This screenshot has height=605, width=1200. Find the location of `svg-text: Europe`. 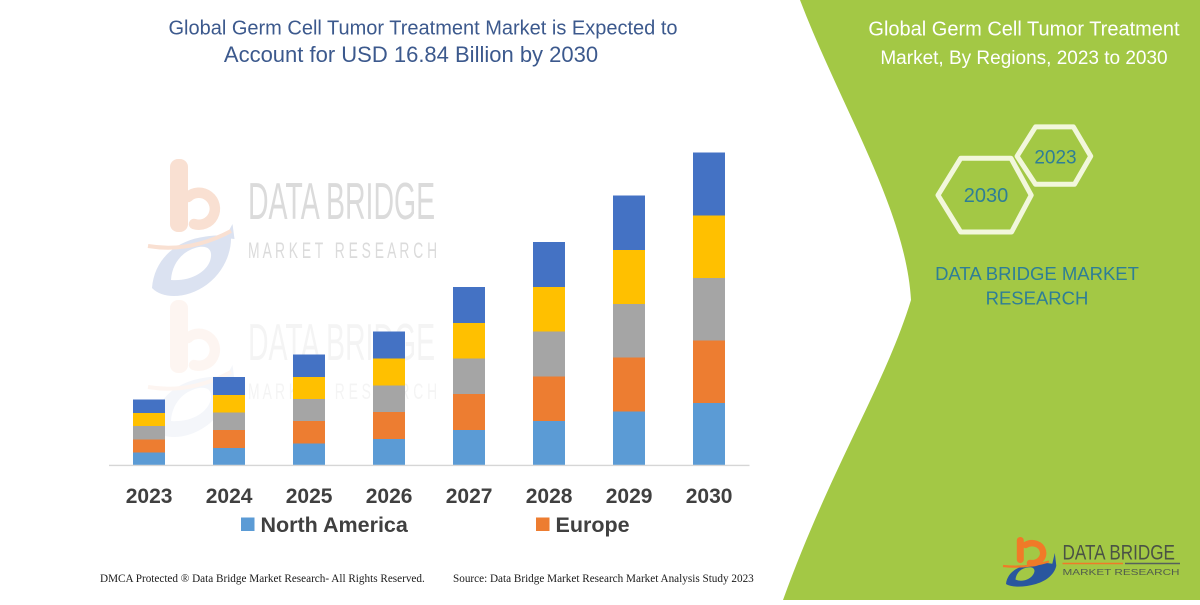

svg-text: Europe is located at coordinates (593, 525).